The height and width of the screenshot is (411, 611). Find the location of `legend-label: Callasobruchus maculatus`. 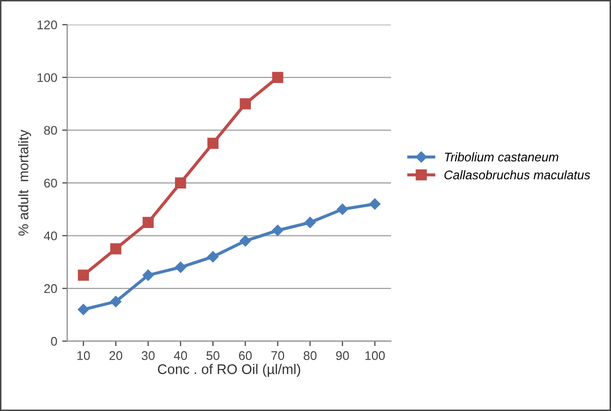

legend-label: Callasobruchus maculatus is located at coordinates (517, 175).